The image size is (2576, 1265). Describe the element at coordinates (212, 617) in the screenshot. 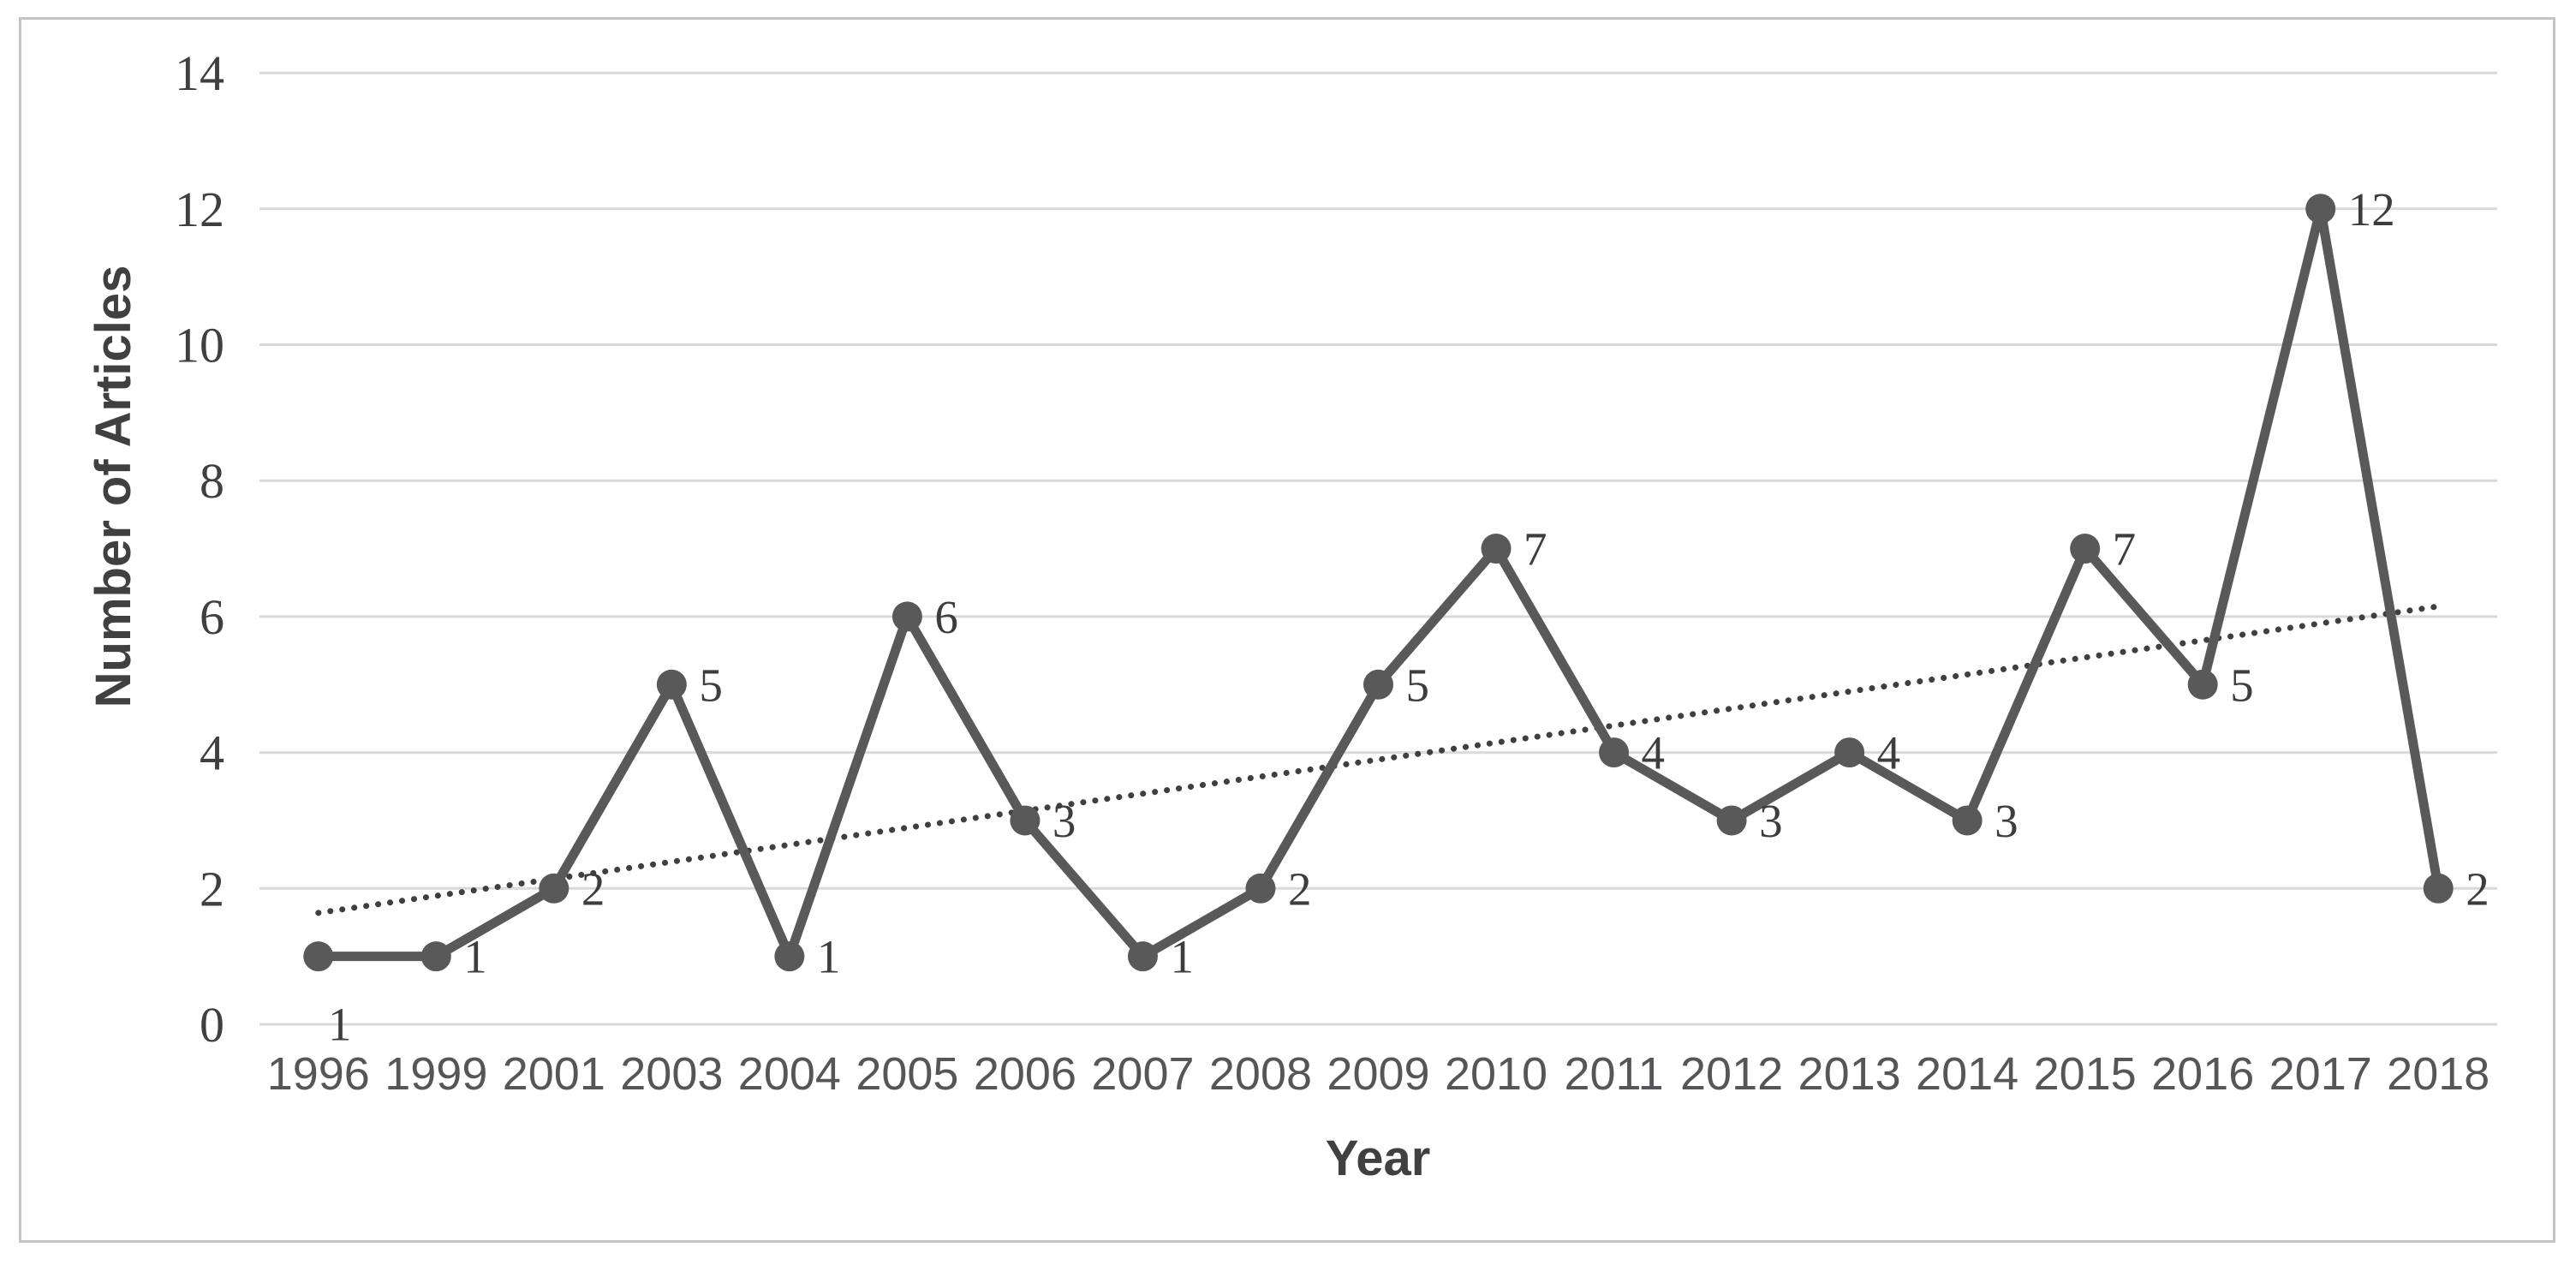

I see `y-tick-label: 6` at that location.